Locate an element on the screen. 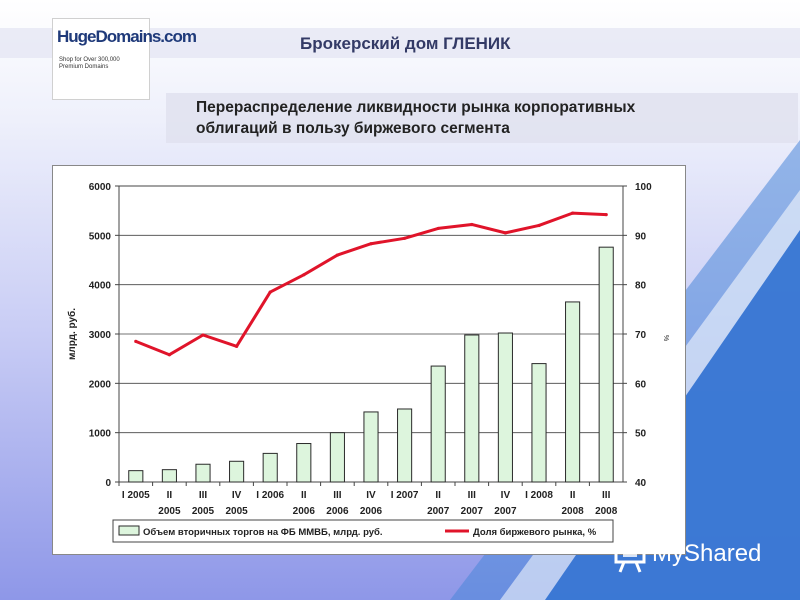  legend-box is located at coordinates (363, 531).